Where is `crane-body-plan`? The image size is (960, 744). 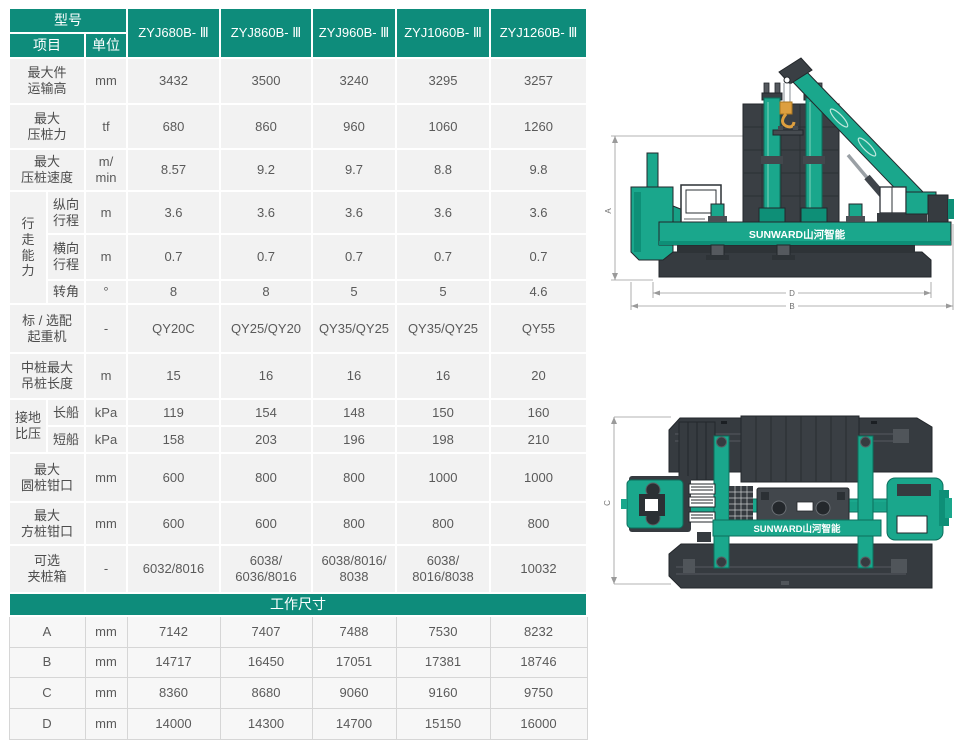 crane-body-plan is located at coordinates (919, 509).